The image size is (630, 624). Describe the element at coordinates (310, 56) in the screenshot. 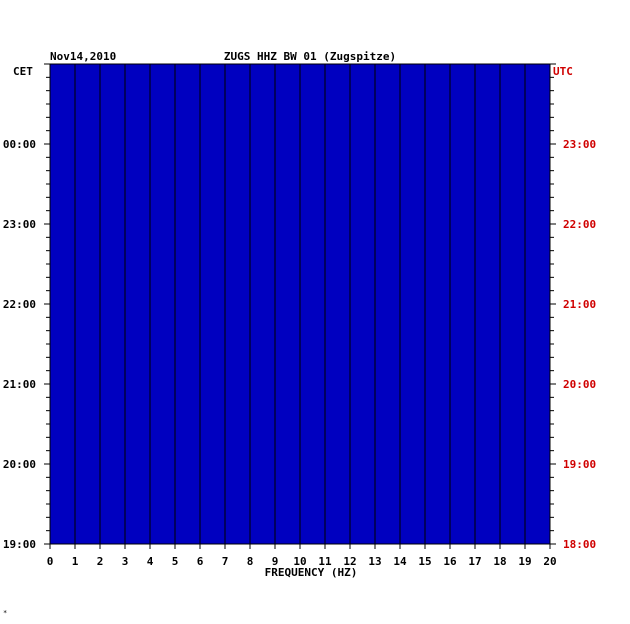

I see `chart-title: ZUGS HHZ BW 01 (Zugspitze)` at that location.